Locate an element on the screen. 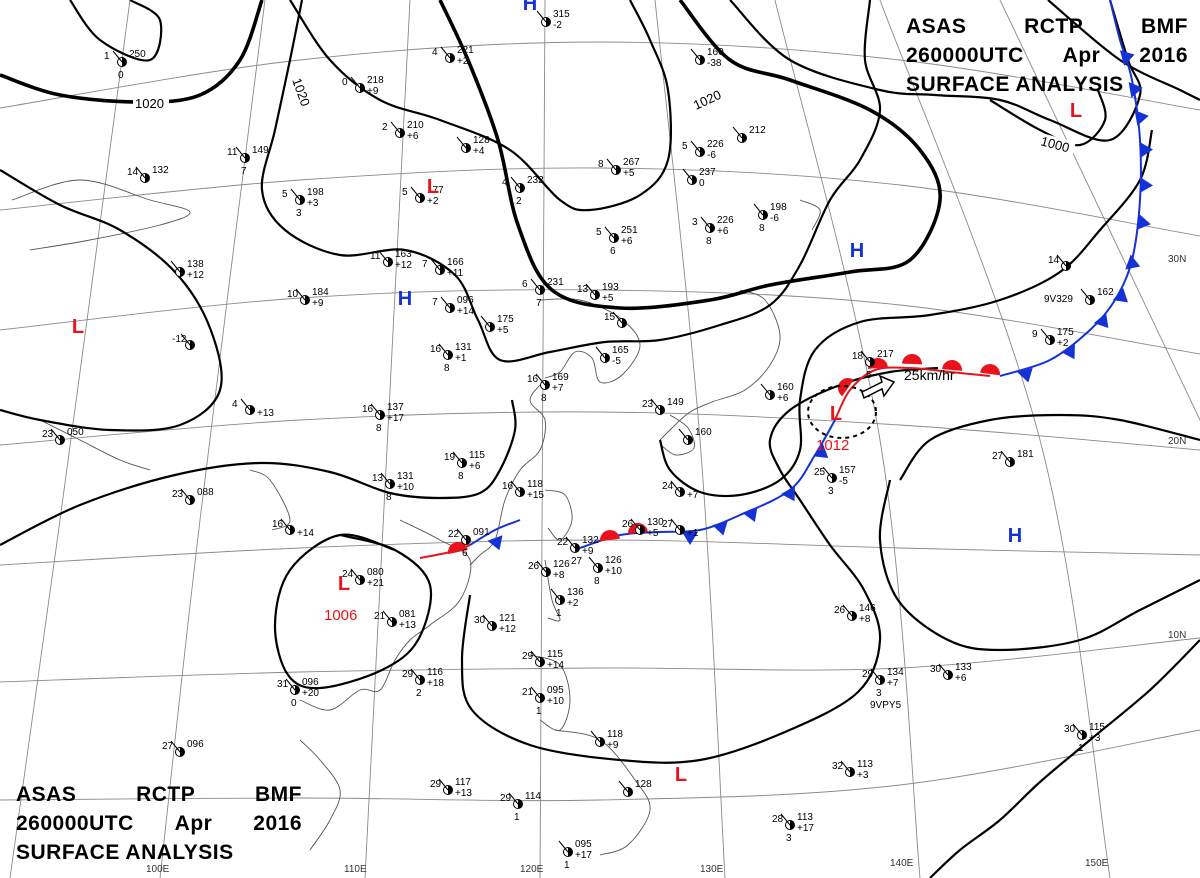 This screenshot has width=1200, height=878. station-tendency: +7 is located at coordinates (693, 495).